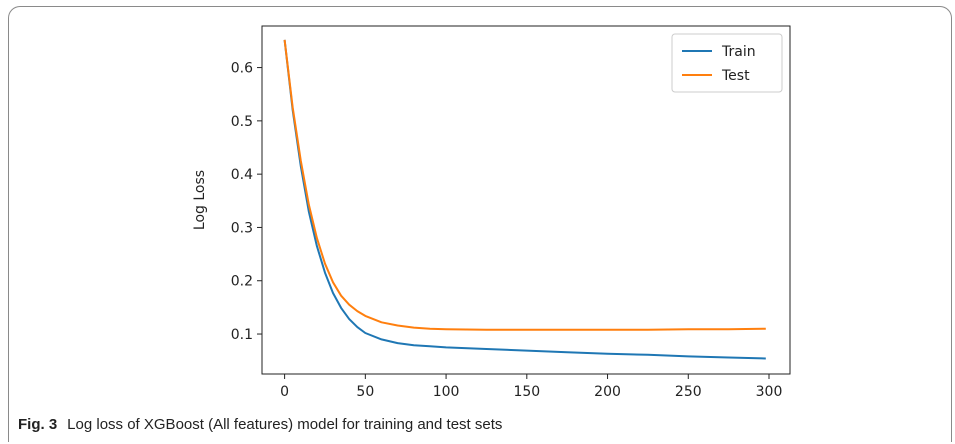 This screenshot has height=444, width=955. I want to click on y-tick-label: 0.3, so click(242, 228).